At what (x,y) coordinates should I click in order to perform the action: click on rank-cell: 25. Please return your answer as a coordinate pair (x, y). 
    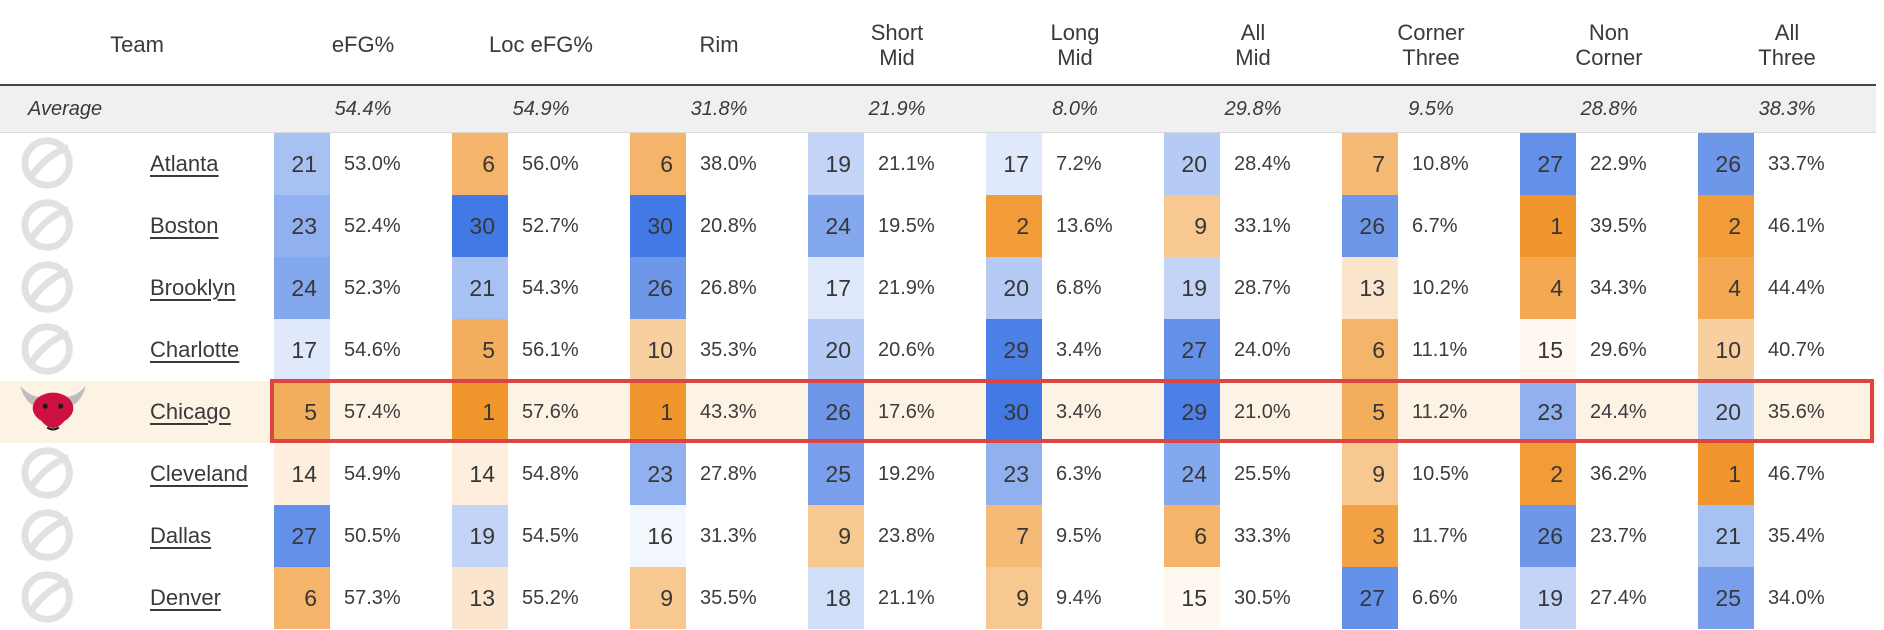
    Looking at the image, I should click on (836, 474).